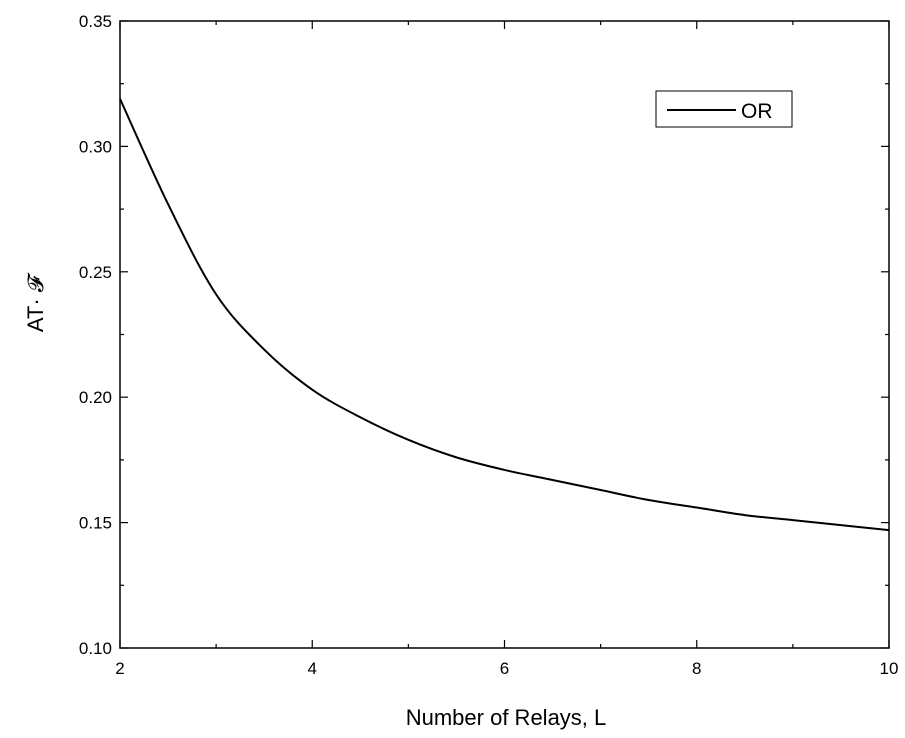 The width and height of the screenshot is (905, 738). I want to click on x-tick-label: 8, so click(696, 668).